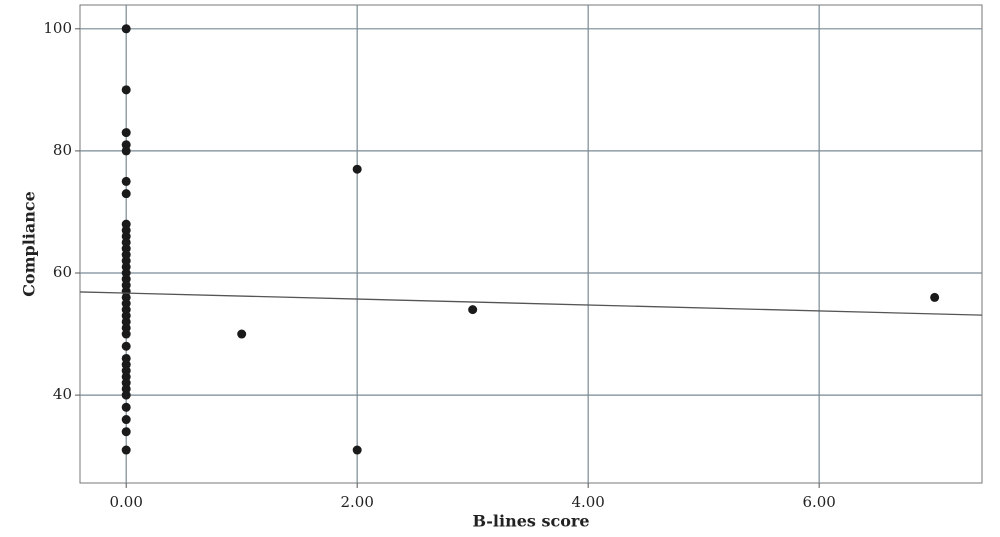 The height and width of the screenshot is (537, 1000). What do you see at coordinates (587, 502) in the screenshot?
I see `x-tick-label: 4.00` at bounding box center [587, 502].